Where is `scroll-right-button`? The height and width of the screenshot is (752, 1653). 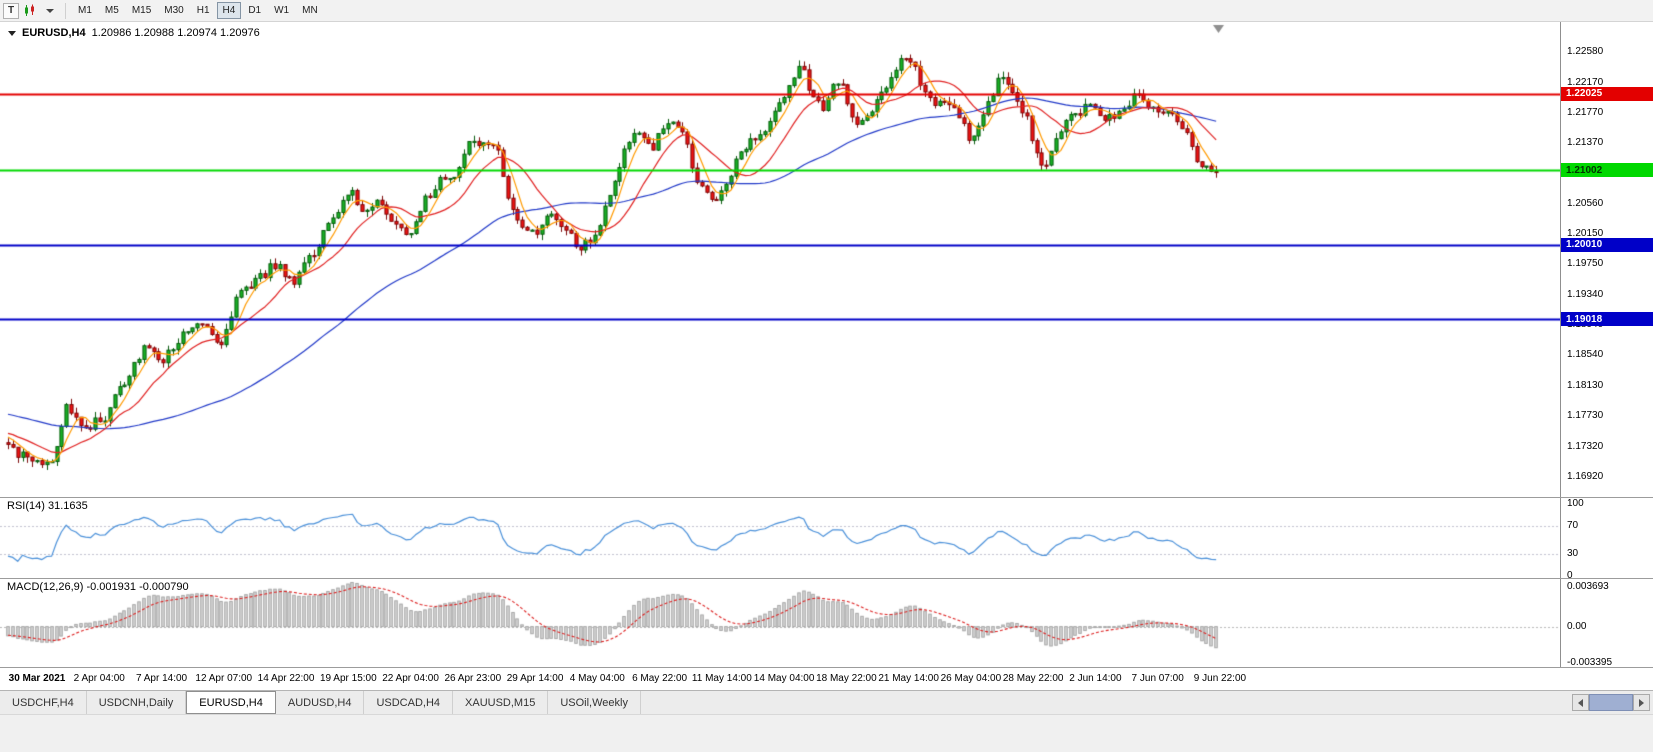
scroll-right-button is located at coordinates (1641, 702).